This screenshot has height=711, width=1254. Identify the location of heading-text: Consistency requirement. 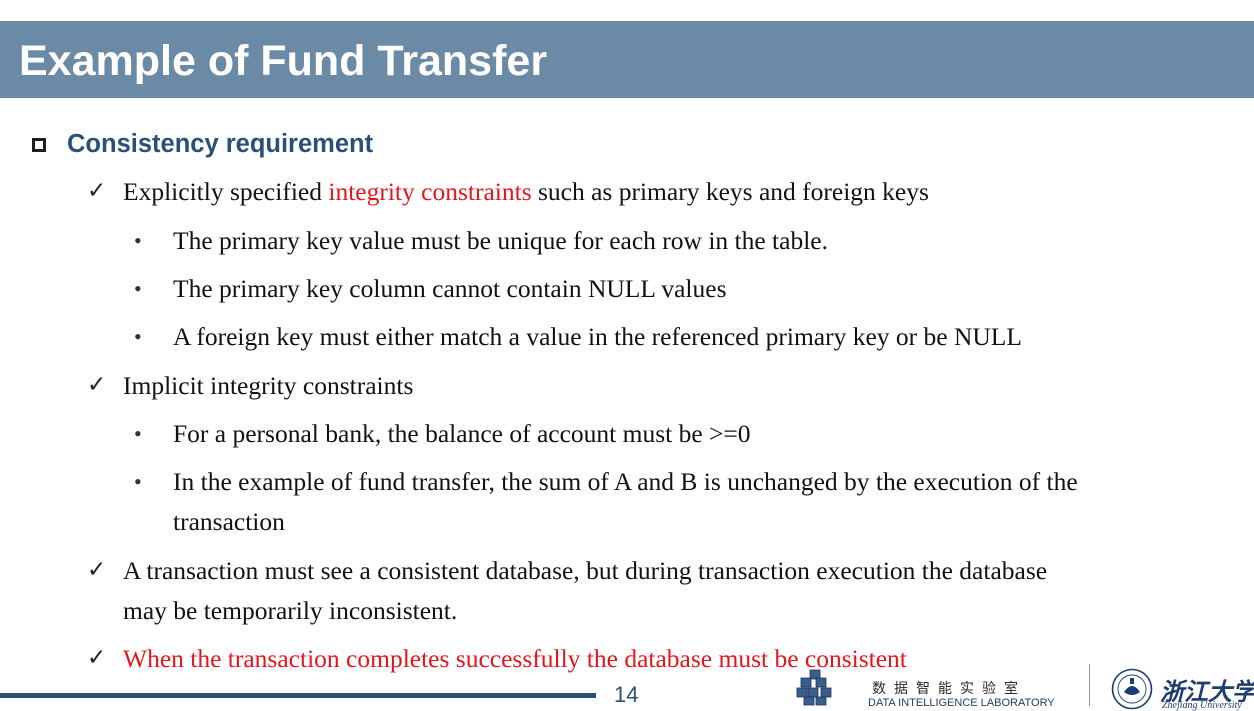
(220, 143).